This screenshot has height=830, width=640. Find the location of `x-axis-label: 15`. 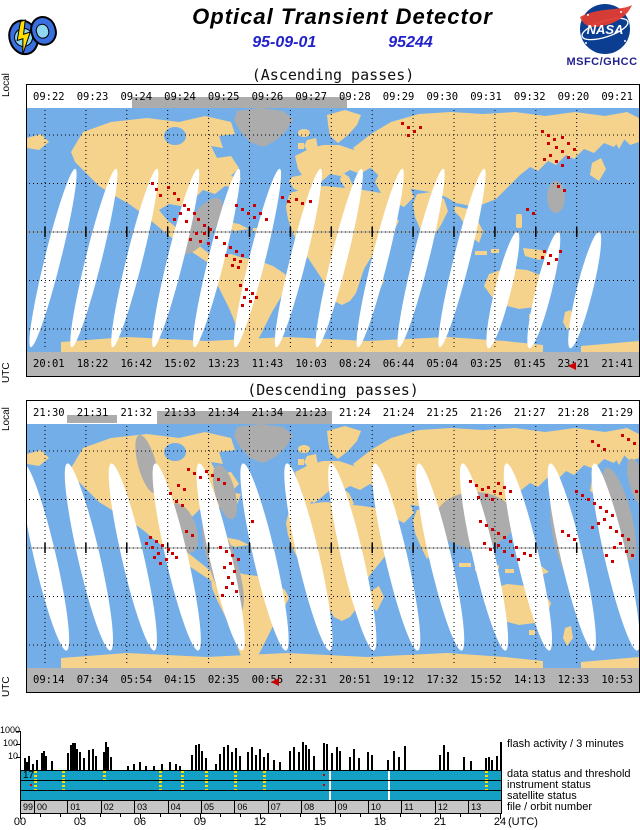

x-axis-label: 15 is located at coordinates (320, 822).